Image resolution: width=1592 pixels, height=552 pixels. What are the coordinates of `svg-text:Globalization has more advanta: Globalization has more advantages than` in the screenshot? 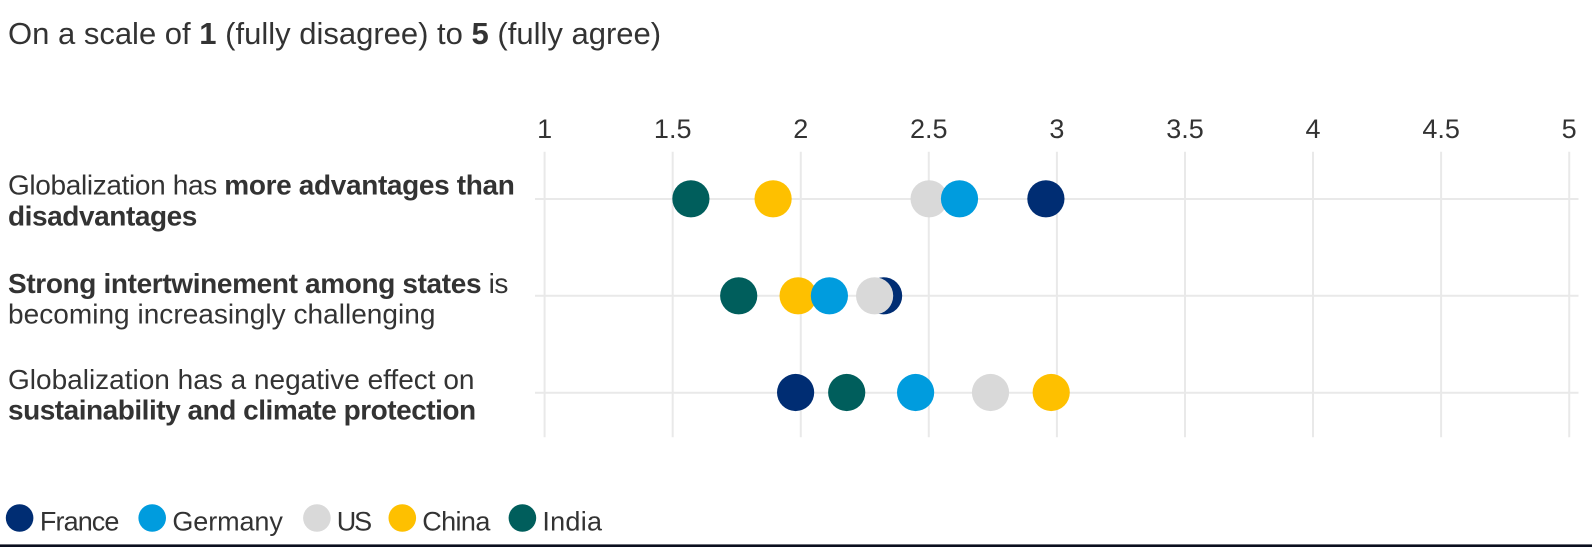 It's located at (261, 185).